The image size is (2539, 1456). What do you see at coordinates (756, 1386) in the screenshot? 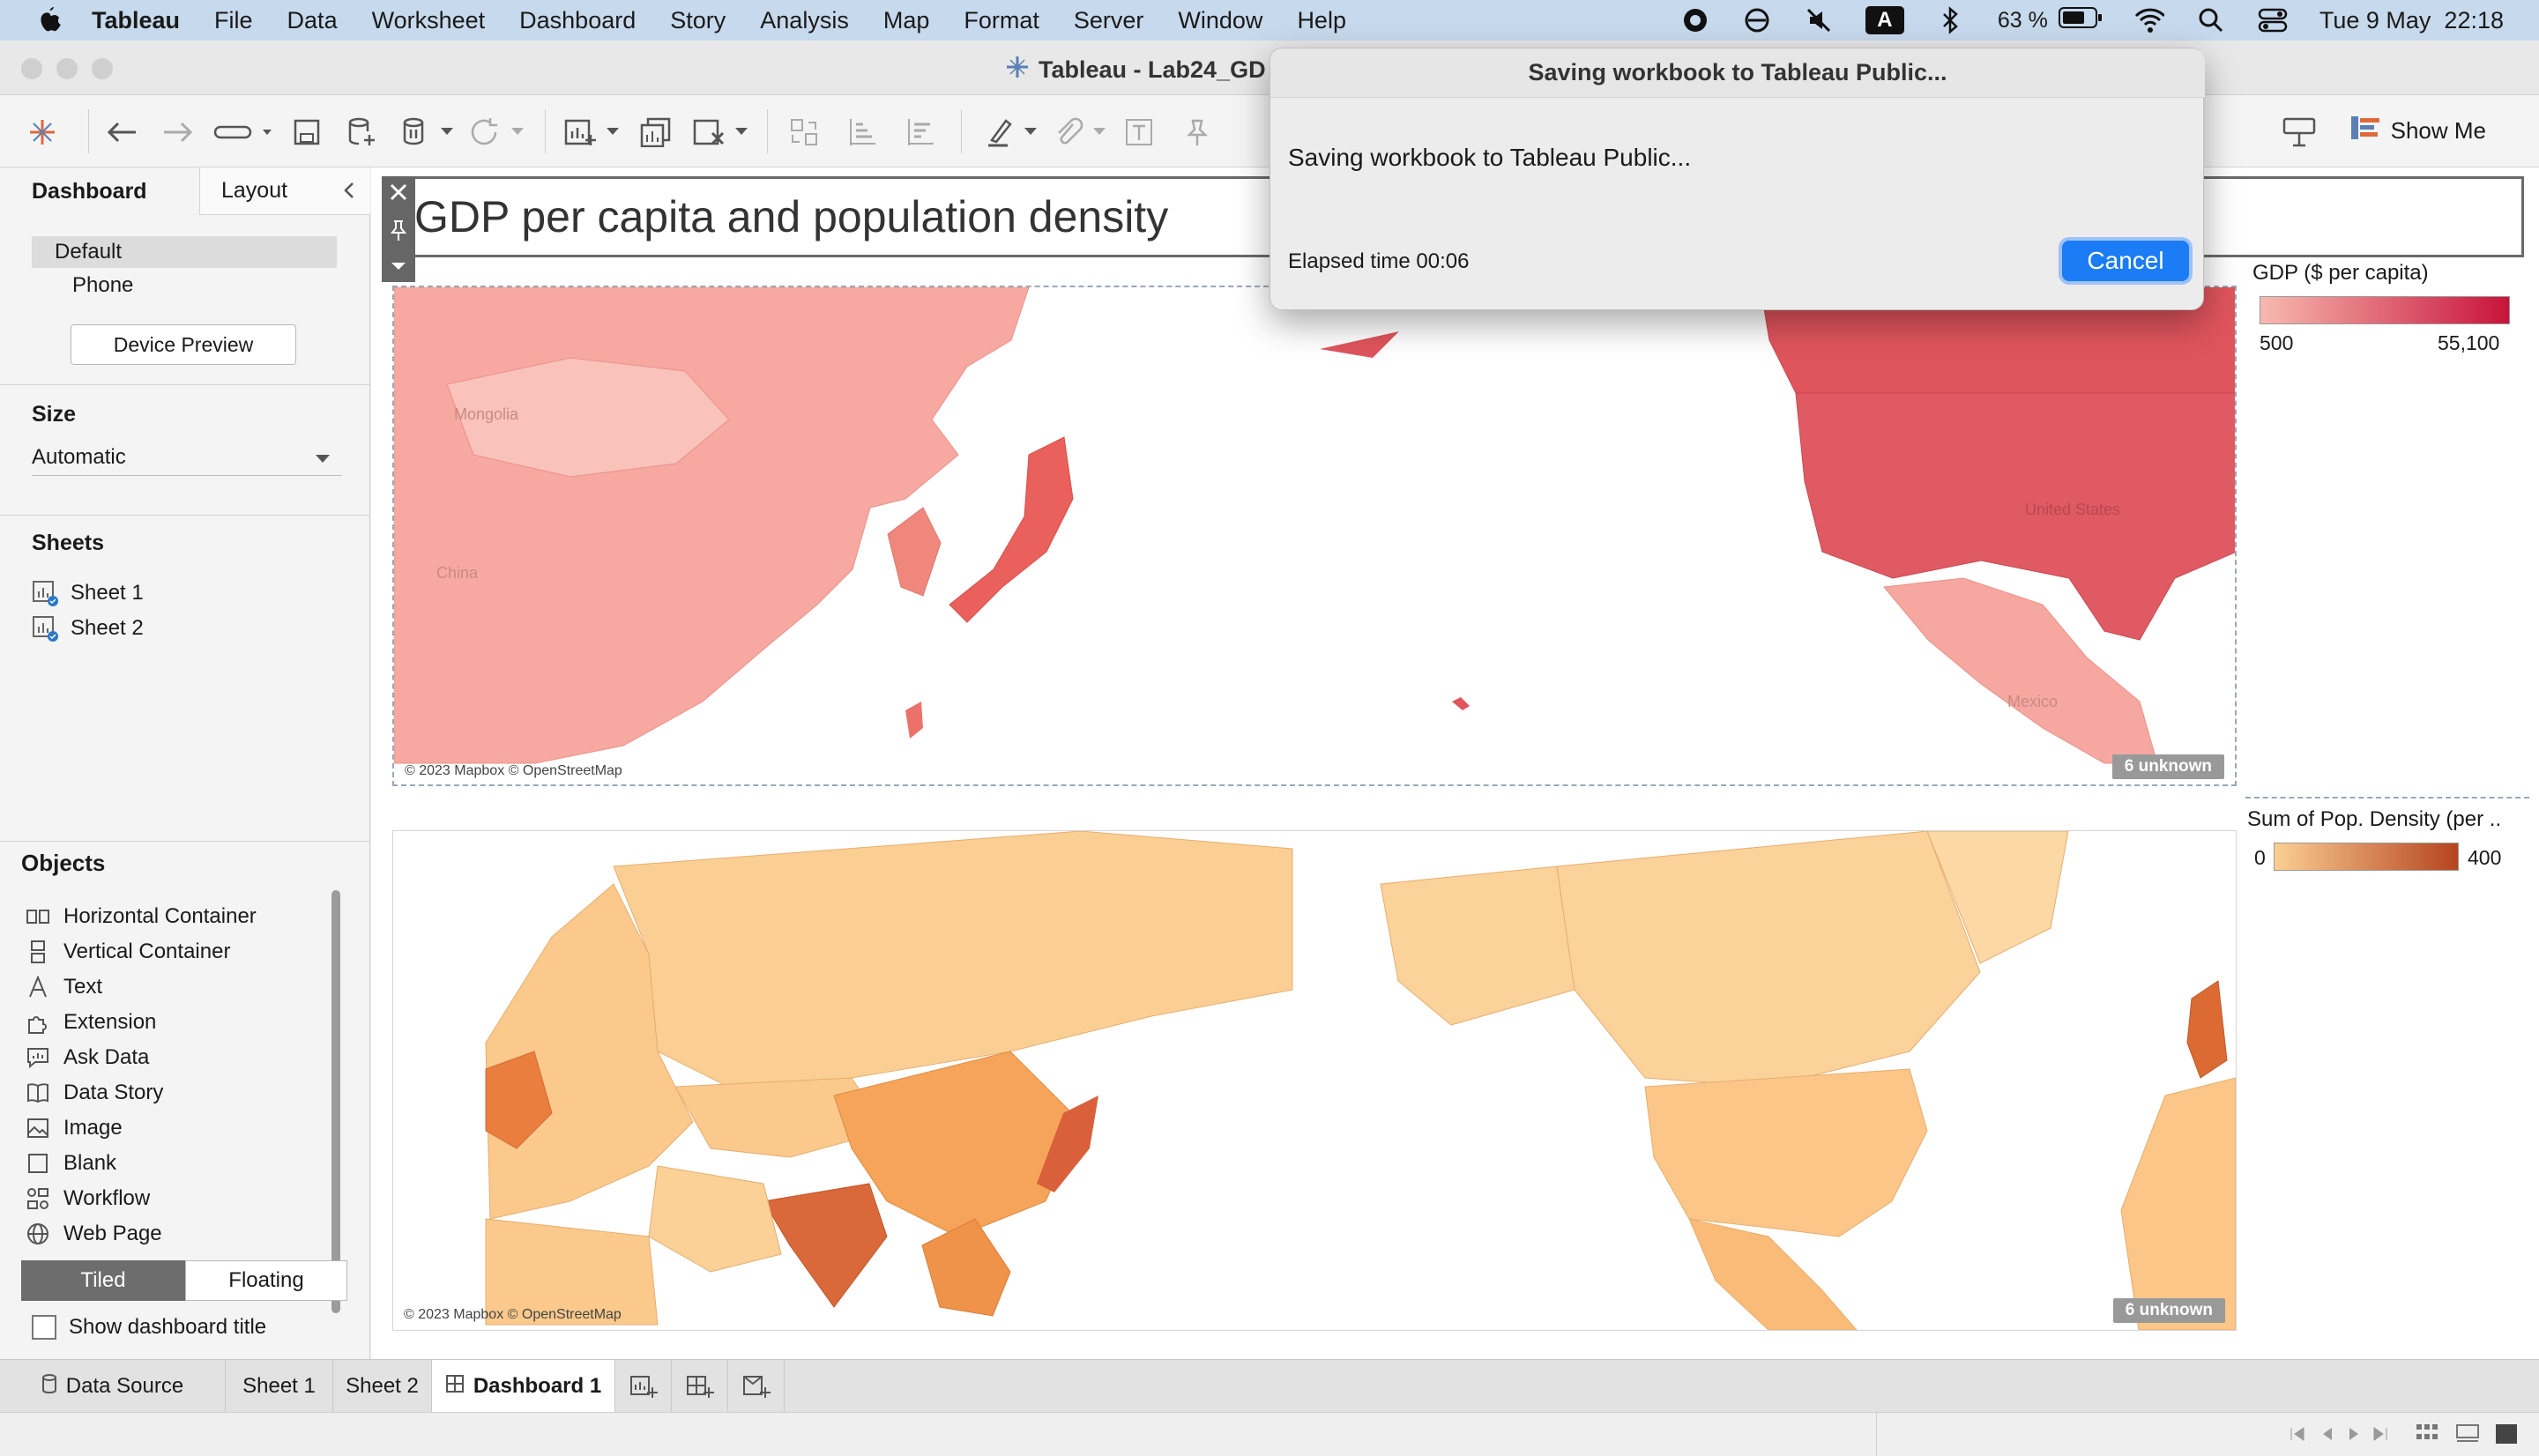
I see `new-story-tab-icon` at bounding box center [756, 1386].